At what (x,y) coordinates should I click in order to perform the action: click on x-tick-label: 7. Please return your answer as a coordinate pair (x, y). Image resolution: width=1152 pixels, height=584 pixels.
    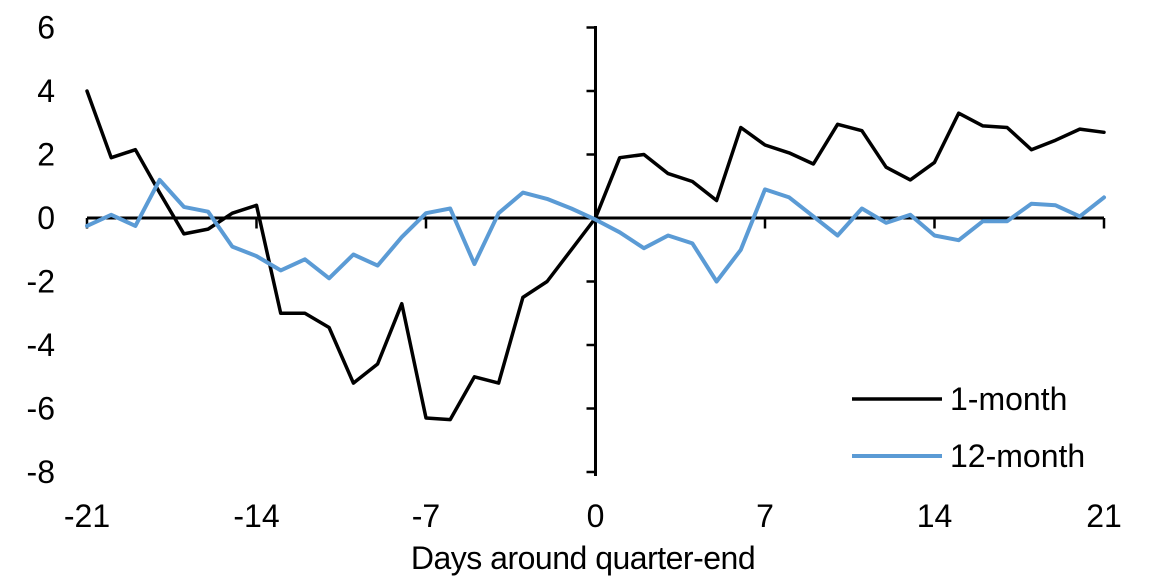
    Looking at the image, I should click on (765, 516).